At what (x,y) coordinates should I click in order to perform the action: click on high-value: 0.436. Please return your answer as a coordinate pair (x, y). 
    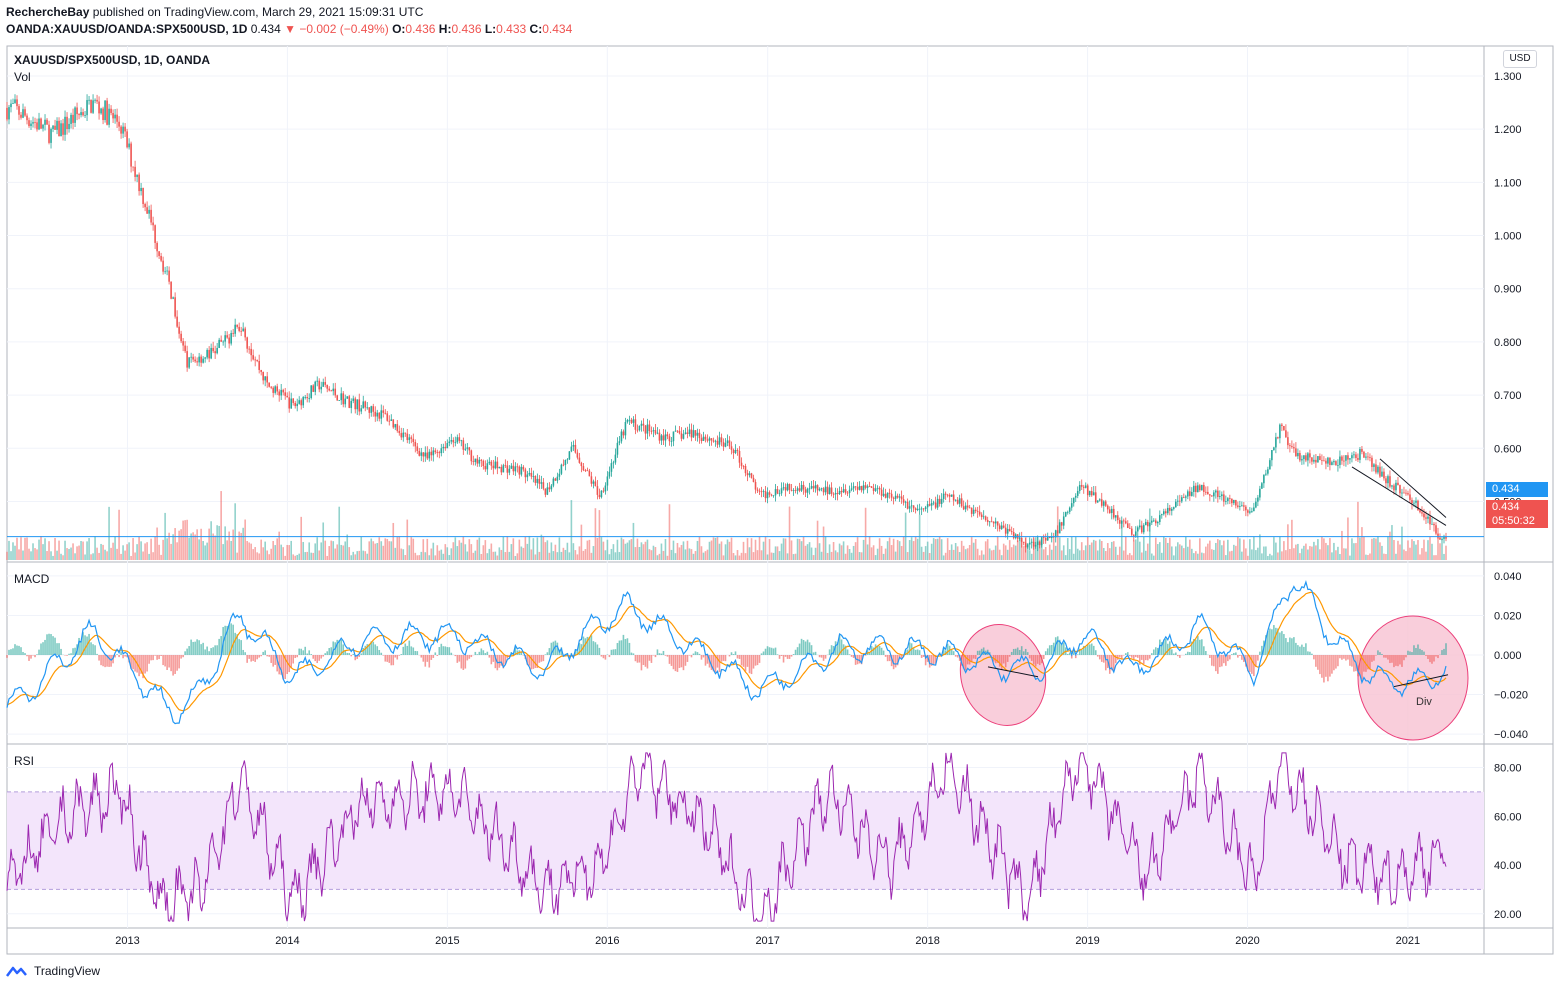
    Looking at the image, I should click on (466, 29).